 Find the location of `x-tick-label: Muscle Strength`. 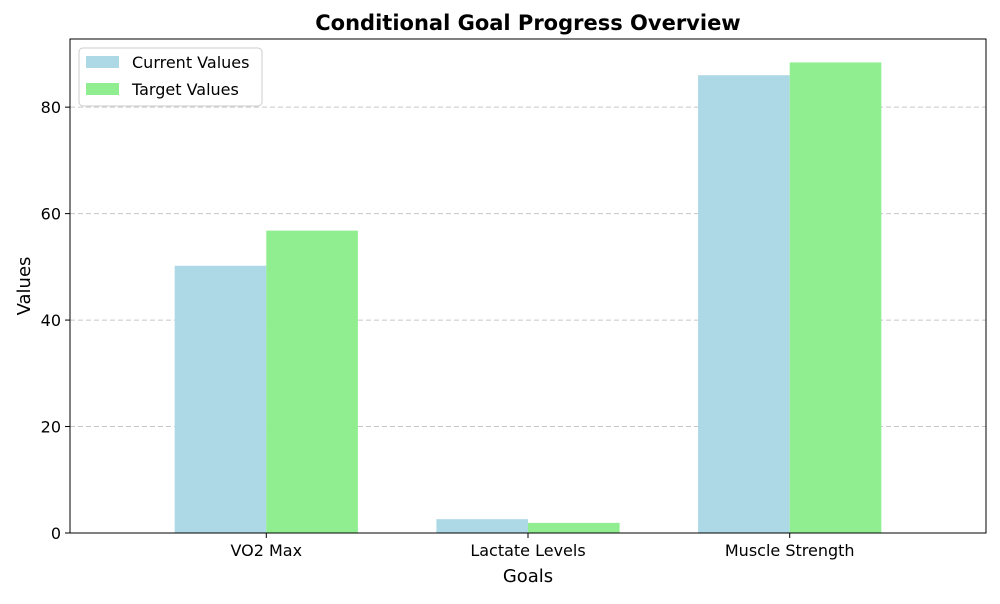

x-tick-label: Muscle Strength is located at coordinates (790, 550).